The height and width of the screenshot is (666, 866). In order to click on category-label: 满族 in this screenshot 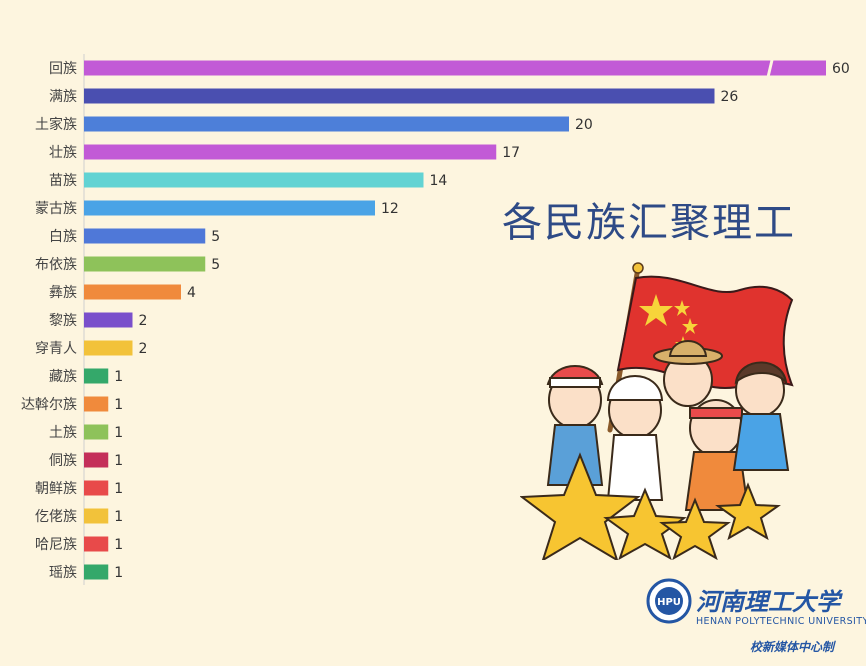, I will do `click(63, 97)`.